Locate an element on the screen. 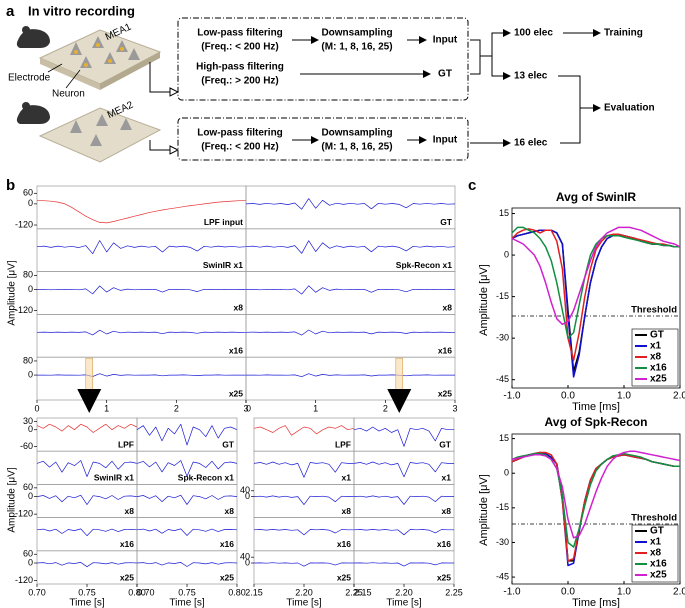  output: 100 elec is located at coordinates (533, 33).